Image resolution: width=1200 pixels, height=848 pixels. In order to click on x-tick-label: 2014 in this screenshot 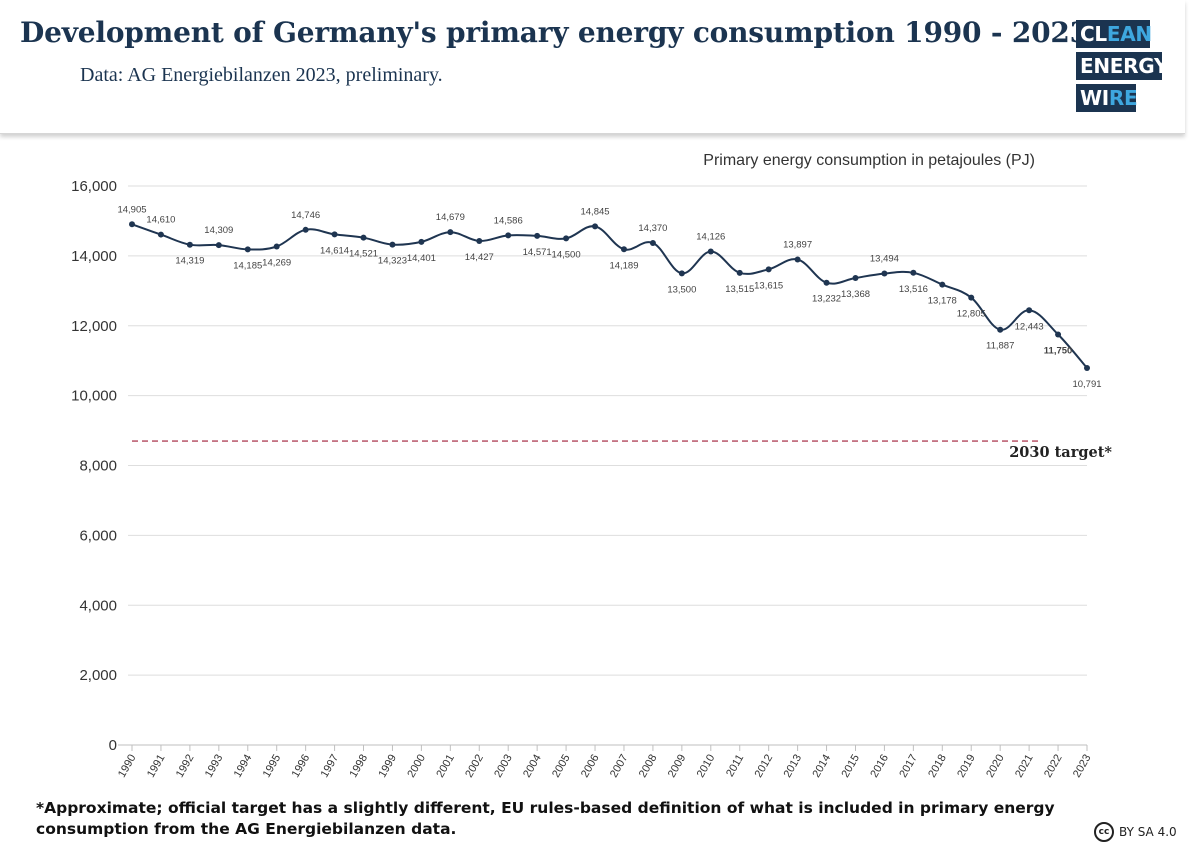, I will do `click(822, 766)`.